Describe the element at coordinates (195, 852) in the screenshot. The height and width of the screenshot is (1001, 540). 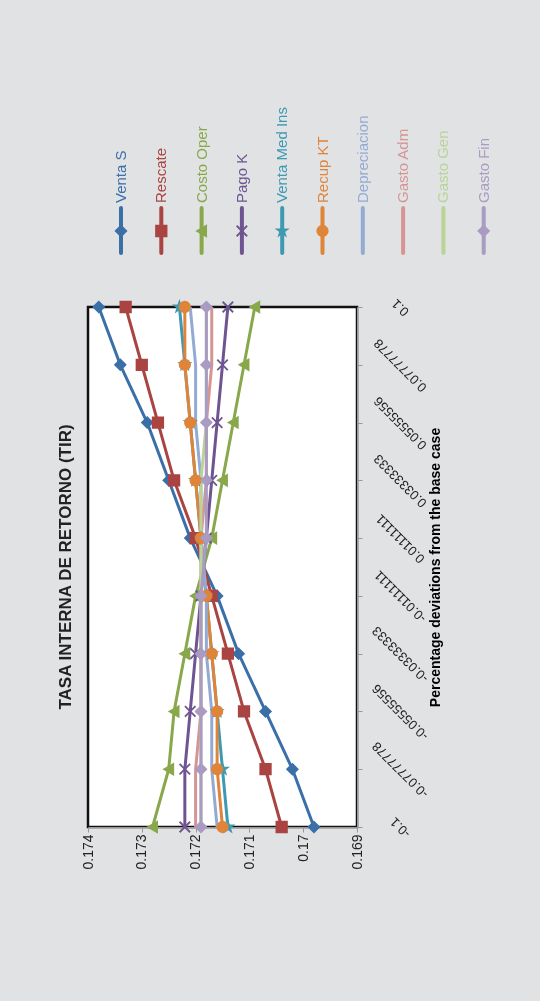
I see `x-tick-label: 0.172` at that location.